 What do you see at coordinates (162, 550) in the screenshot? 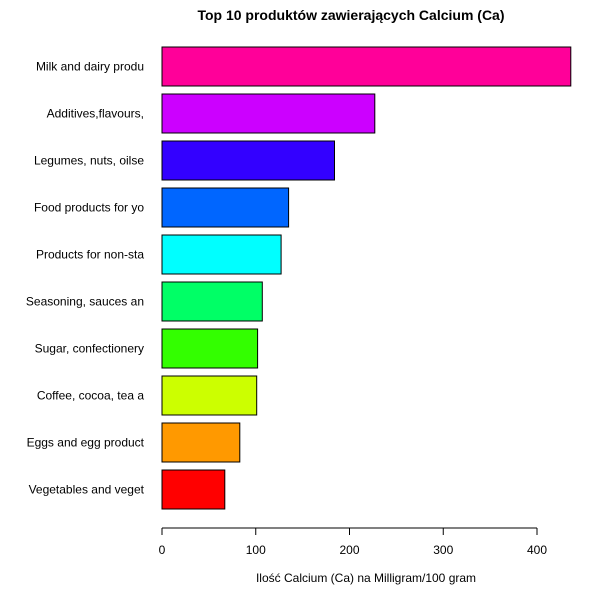
I see `x-tick-label-1: 0` at bounding box center [162, 550].